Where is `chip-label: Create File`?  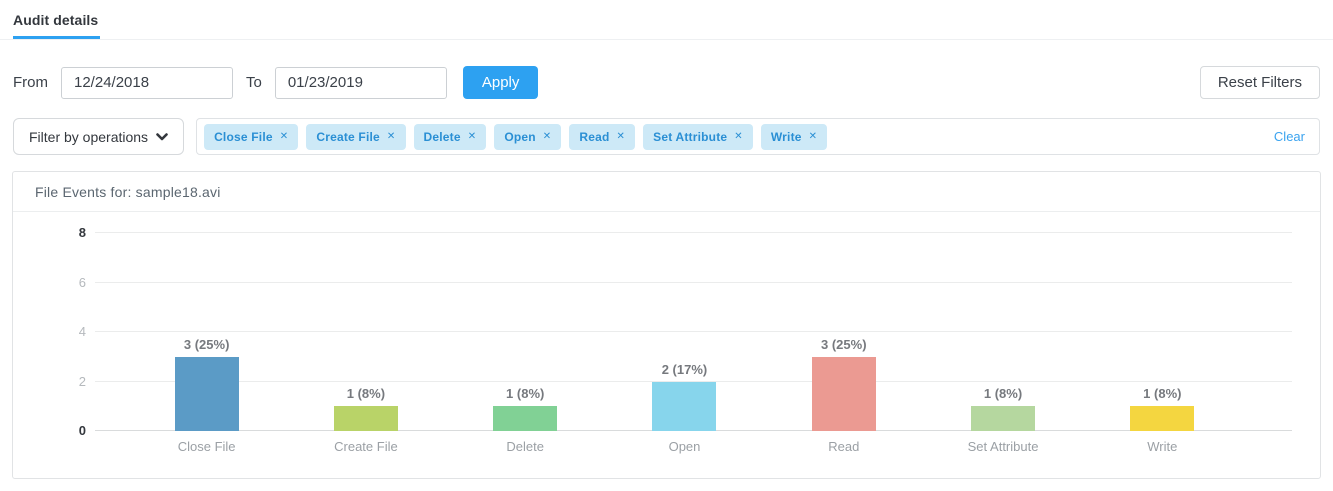 chip-label: Create File is located at coordinates (348, 136).